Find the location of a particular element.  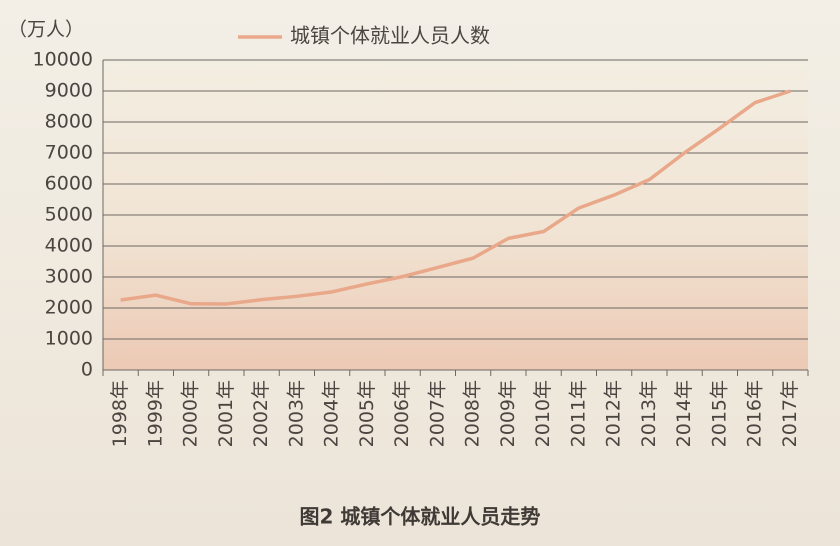

caption: 图2 城镇个体就业人员走势 is located at coordinates (420, 517).